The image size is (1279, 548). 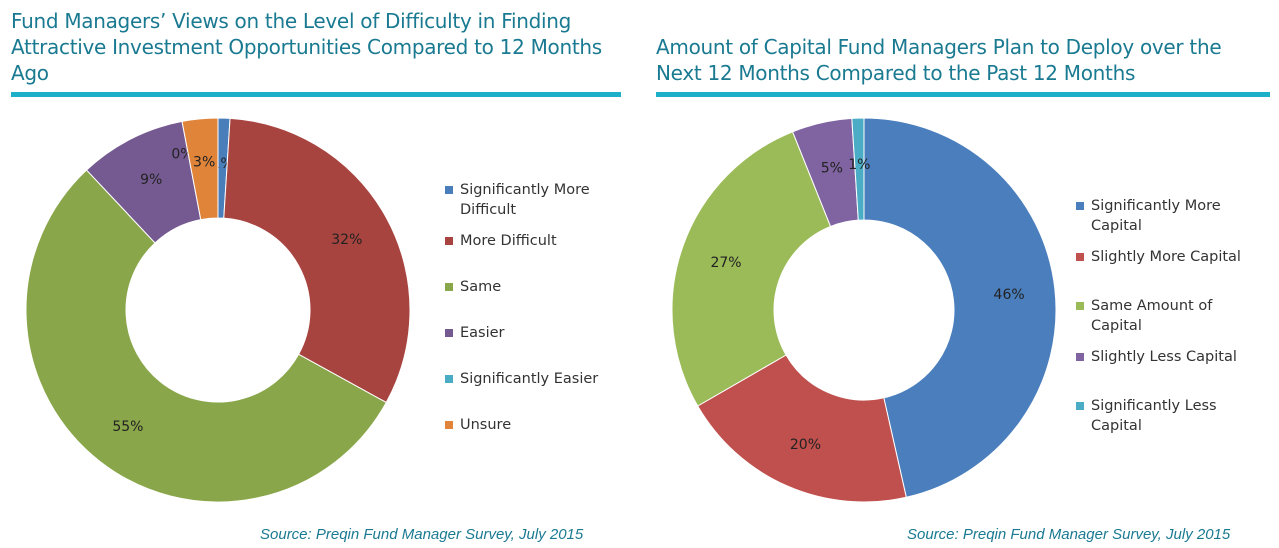 I want to click on legend-label: Same Amount of Capital, so click(x=1152, y=316).